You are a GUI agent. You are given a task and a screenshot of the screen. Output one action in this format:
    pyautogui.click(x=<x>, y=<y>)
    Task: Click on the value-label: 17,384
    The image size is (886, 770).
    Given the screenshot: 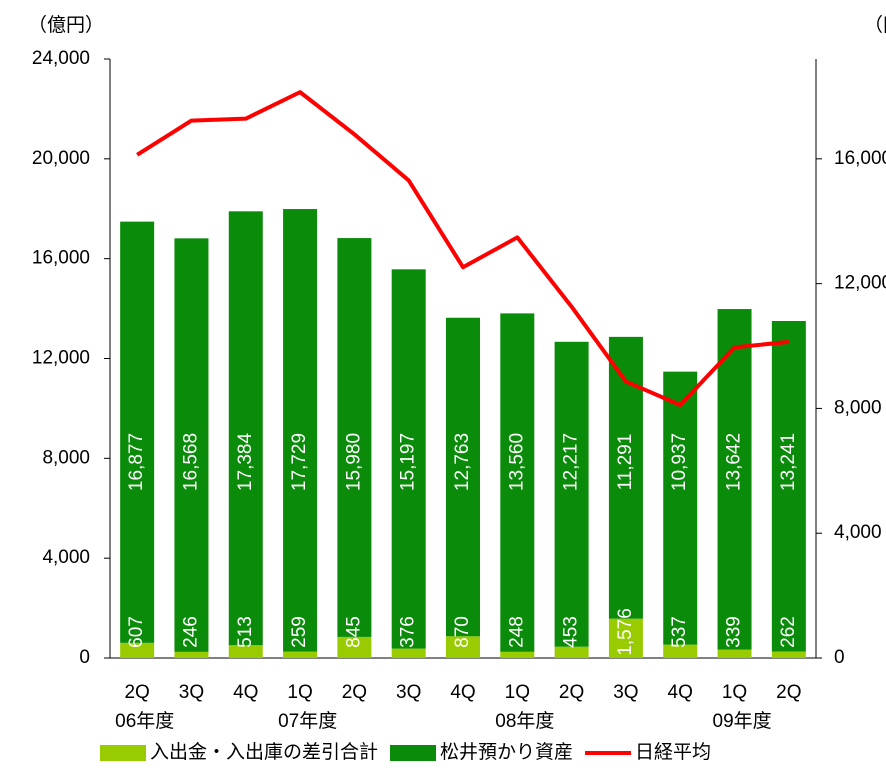 What is the action you would take?
    pyautogui.click(x=245, y=462)
    